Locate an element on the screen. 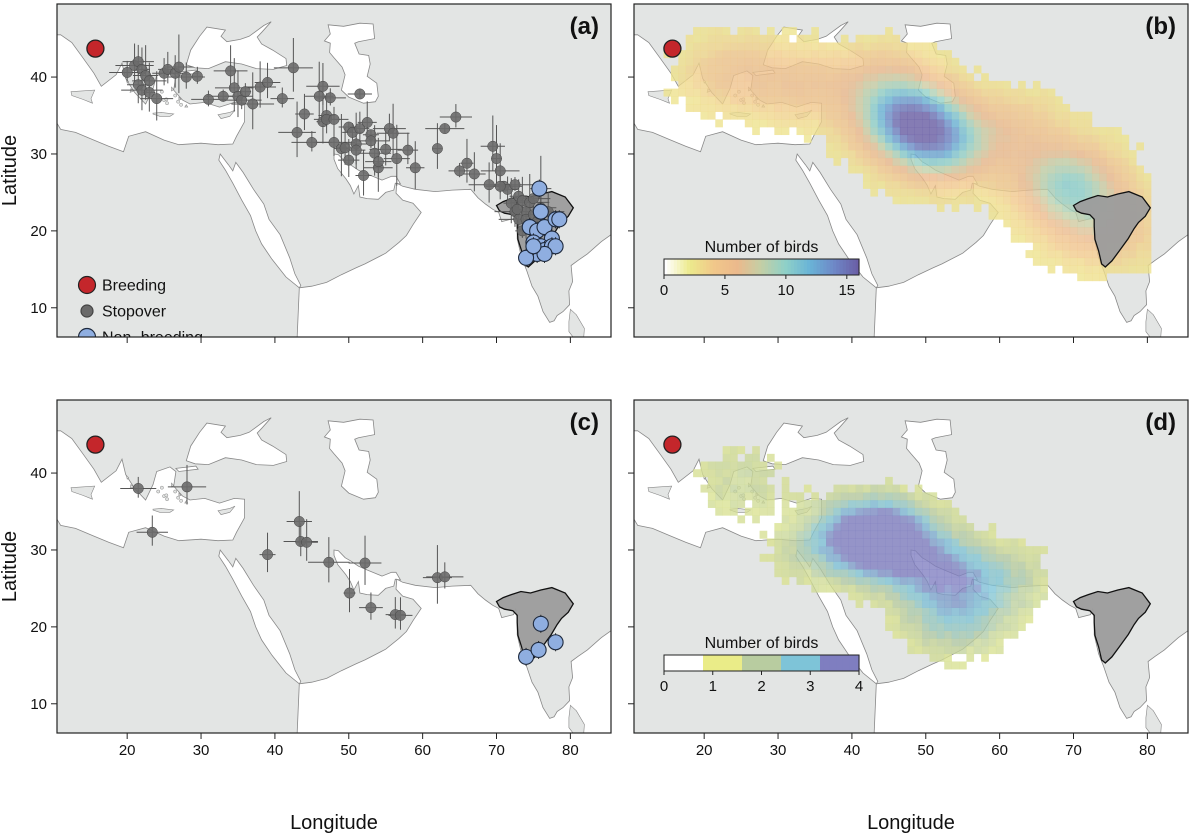 The width and height of the screenshot is (1200, 834). y-tick-label: 10 is located at coordinates (38, 308).